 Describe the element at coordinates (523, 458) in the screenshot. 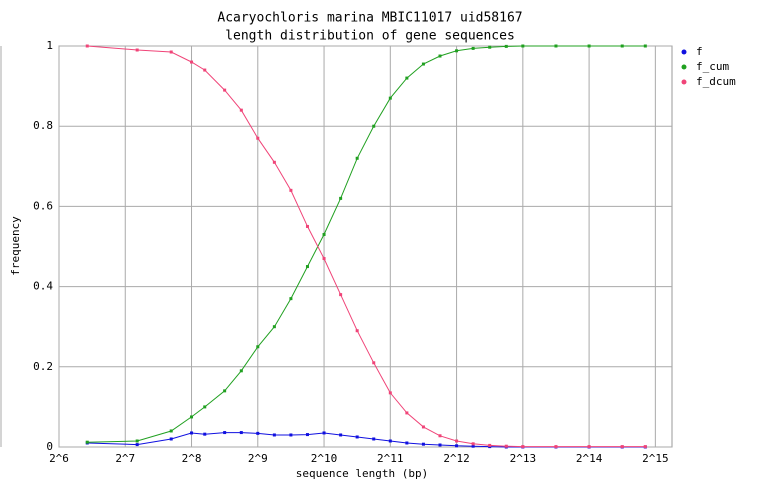

I see `x-tick-label: 2^13` at that location.